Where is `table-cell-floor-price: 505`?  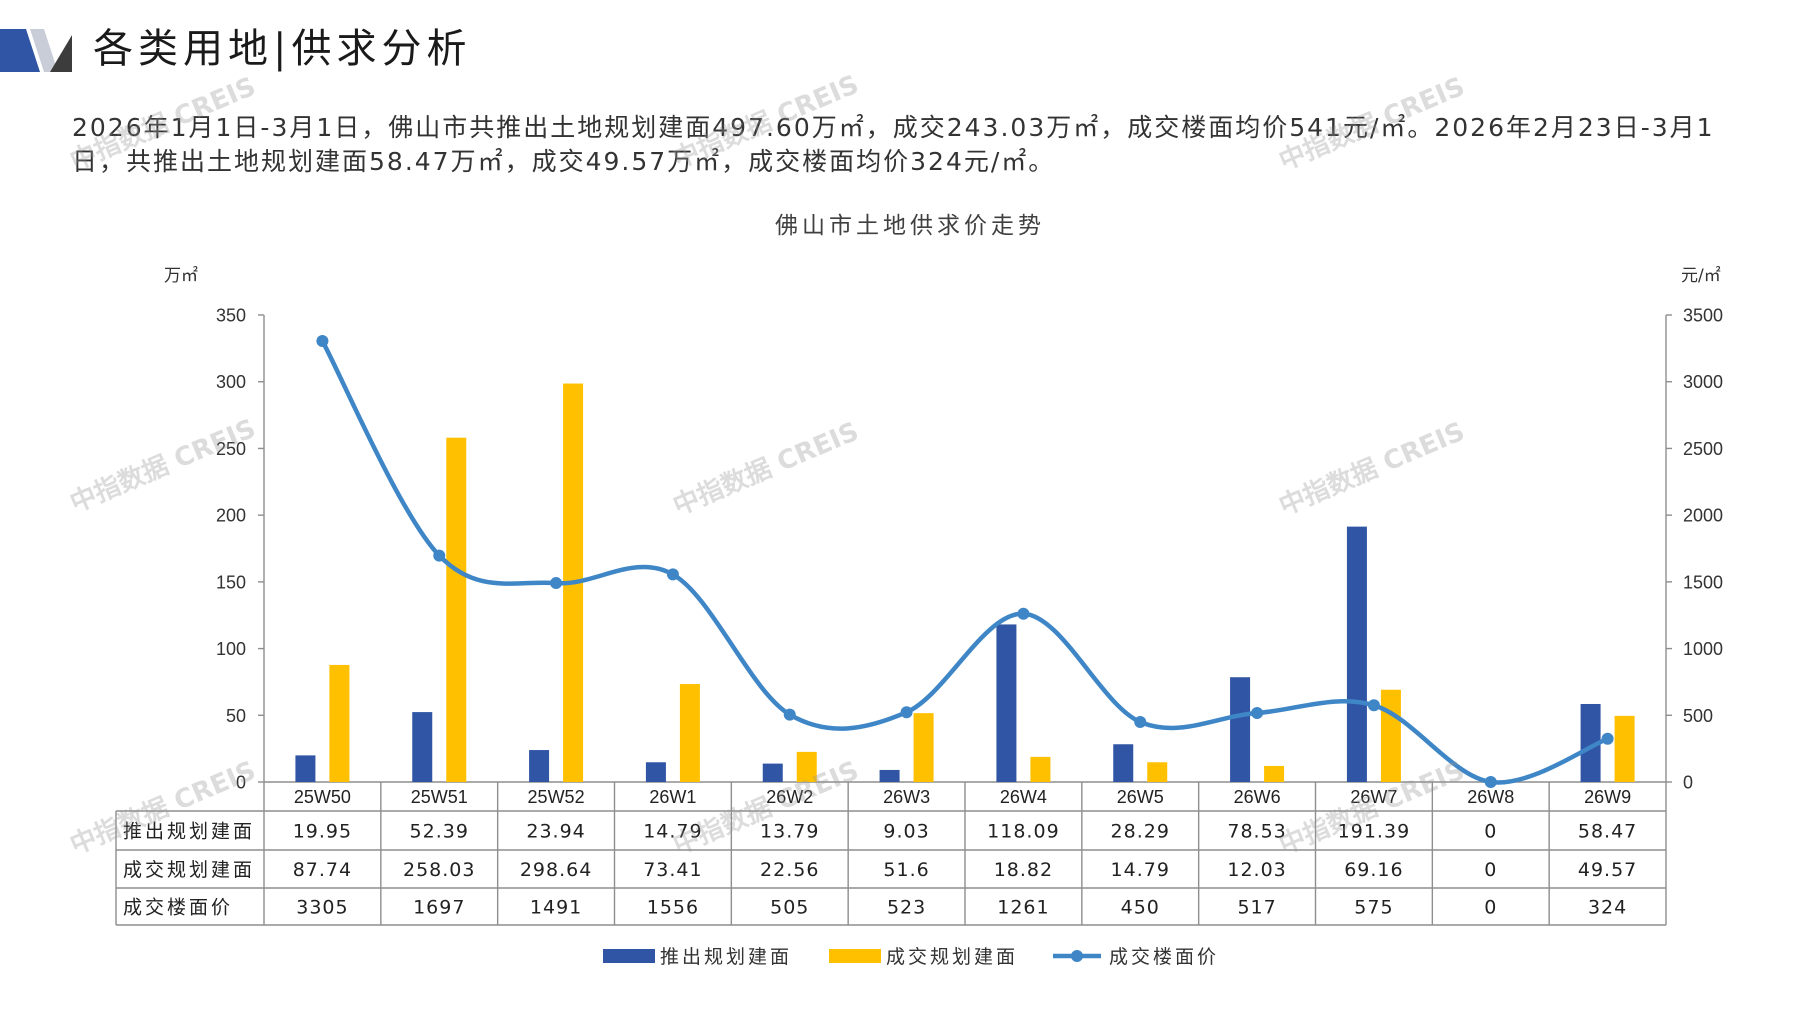
table-cell-floor-price: 505 is located at coordinates (789, 908).